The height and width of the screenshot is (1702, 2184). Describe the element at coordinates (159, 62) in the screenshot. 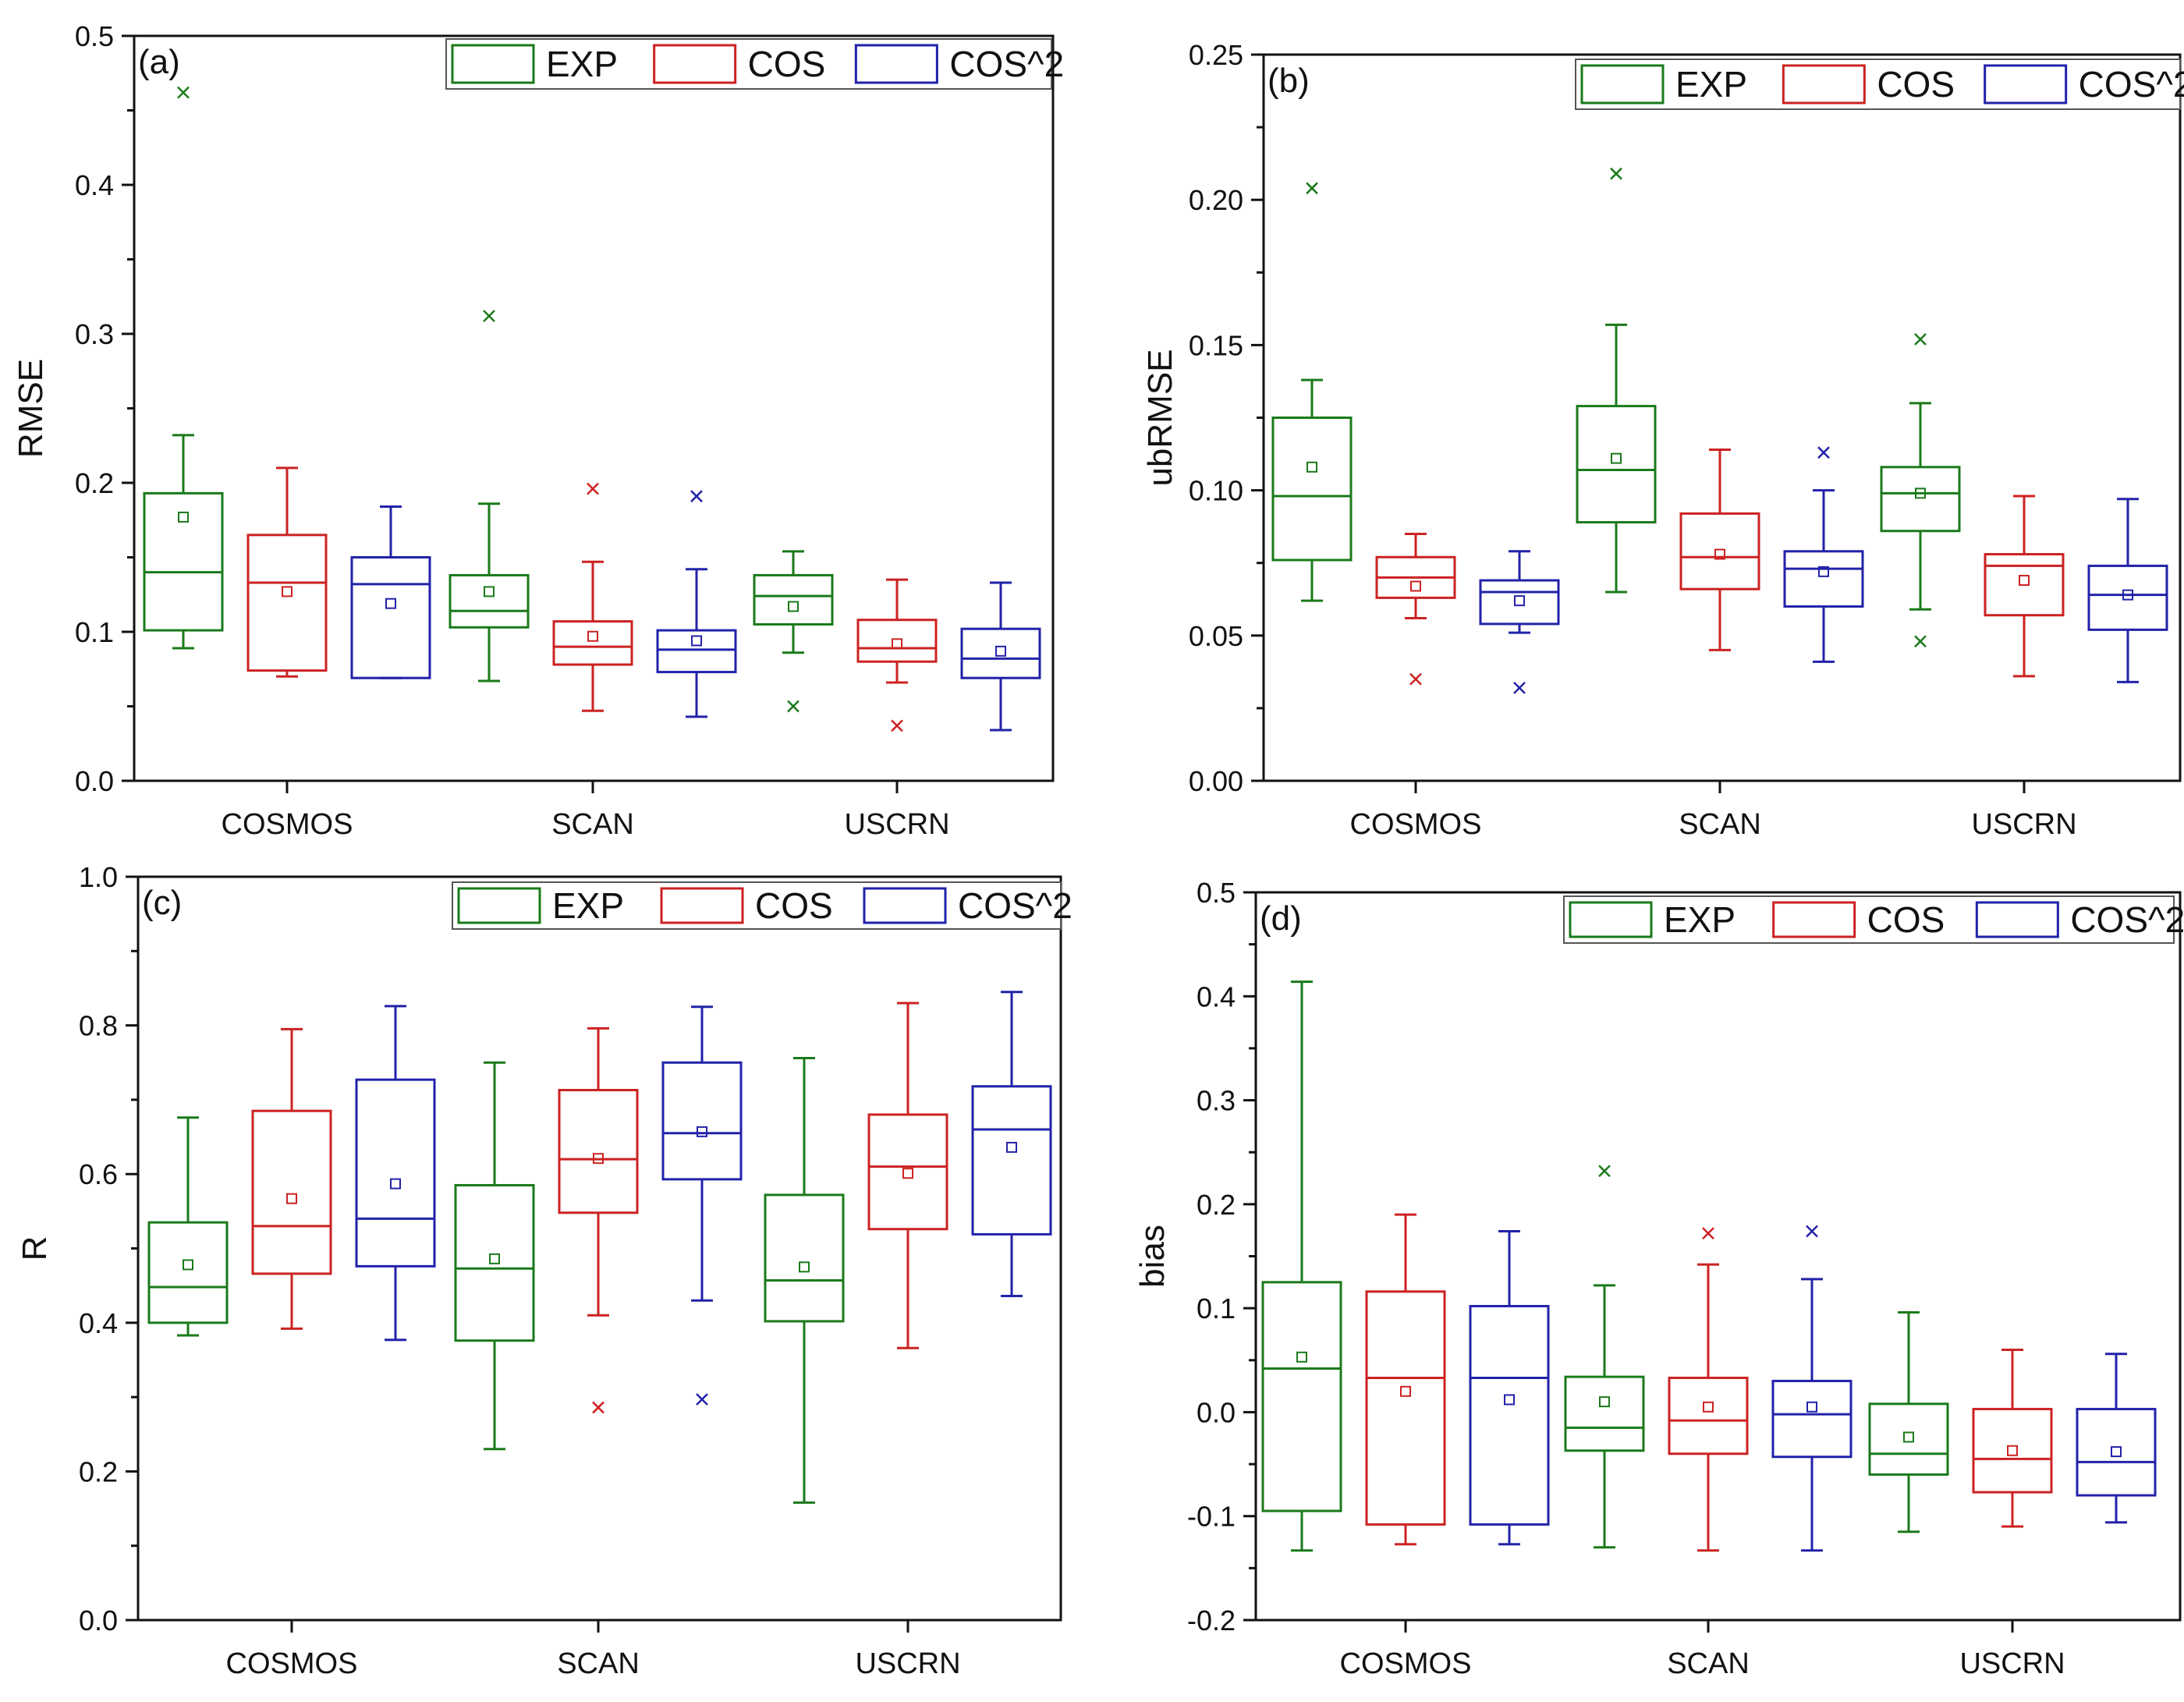

I see `panel-label: (a)` at that location.